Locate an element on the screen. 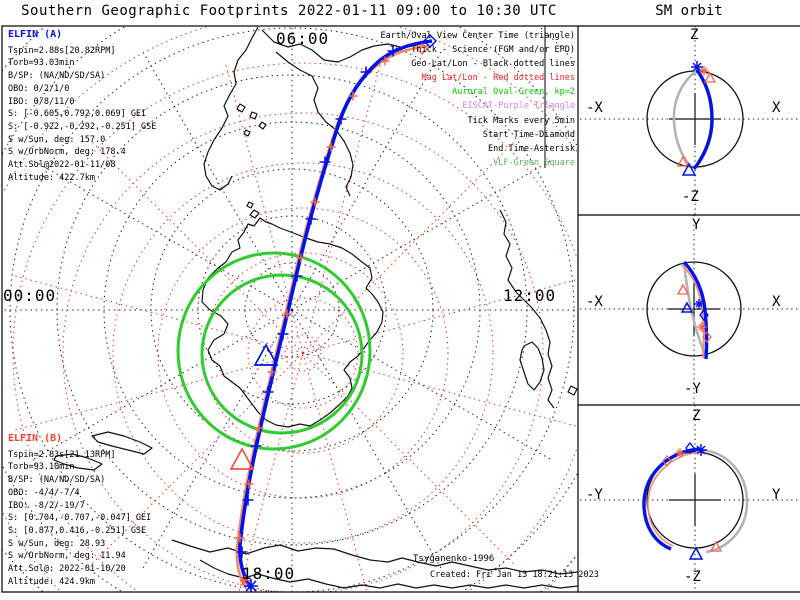 Image resolution: width=800 pixels, height=600 pixels. elfin-a-line: S: [-0.605,0.792,0.069] GEI is located at coordinates (77, 114).